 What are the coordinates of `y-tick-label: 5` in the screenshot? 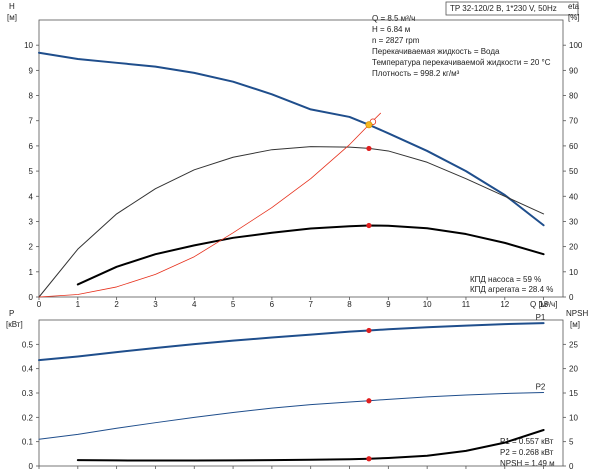 It's located at (31, 171).